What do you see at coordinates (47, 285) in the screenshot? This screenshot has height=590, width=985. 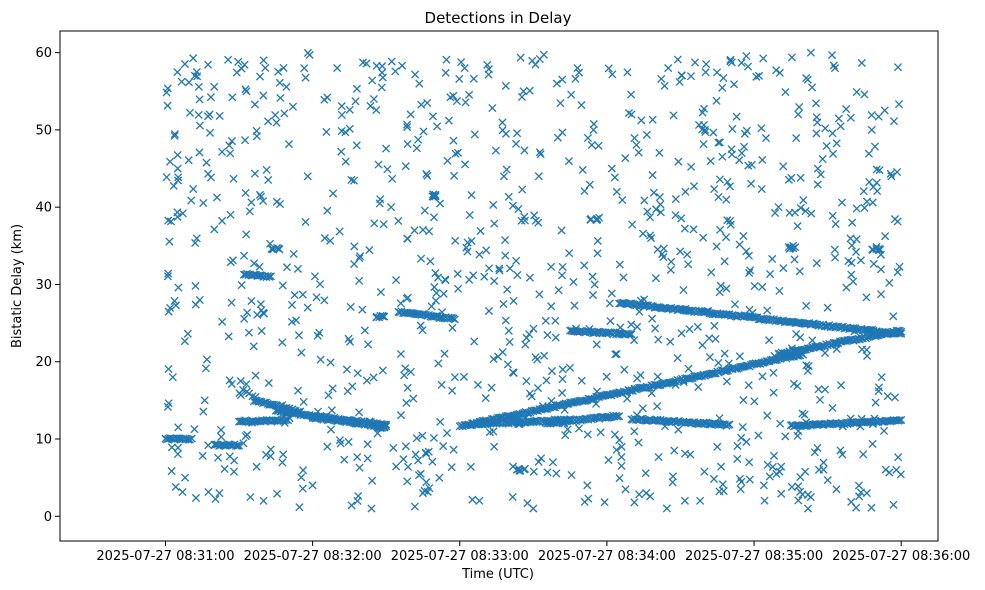 I see `y-axis: 0 10 20 30 40 50 60` at bounding box center [47, 285].